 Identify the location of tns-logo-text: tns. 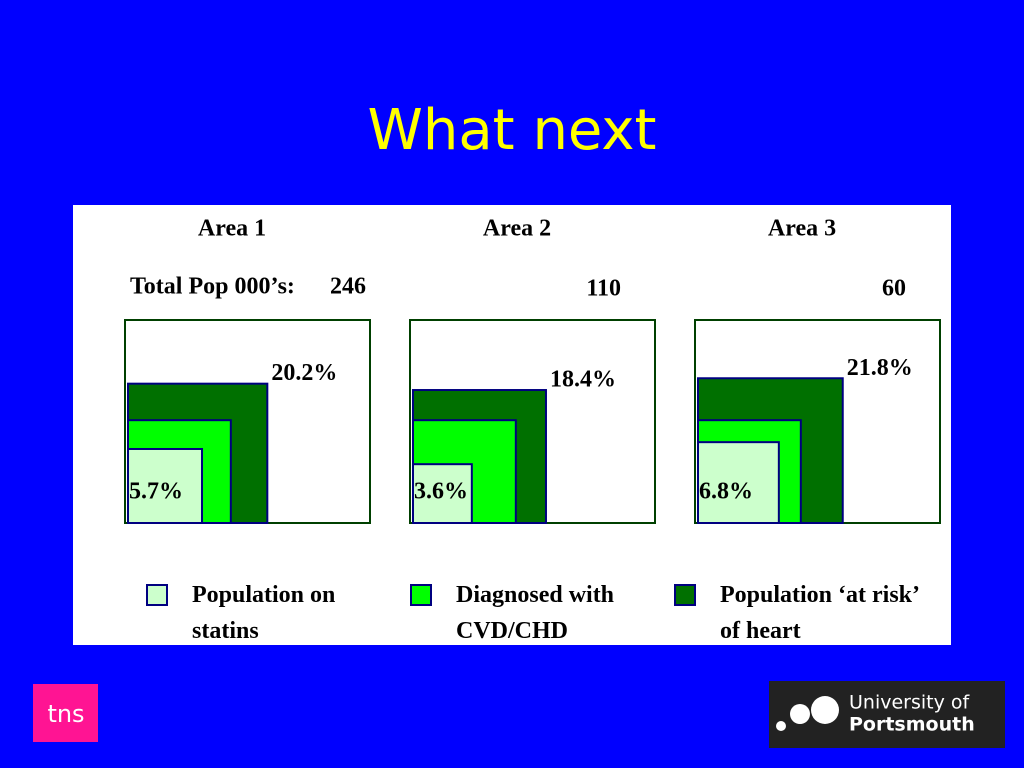
(65, 714).